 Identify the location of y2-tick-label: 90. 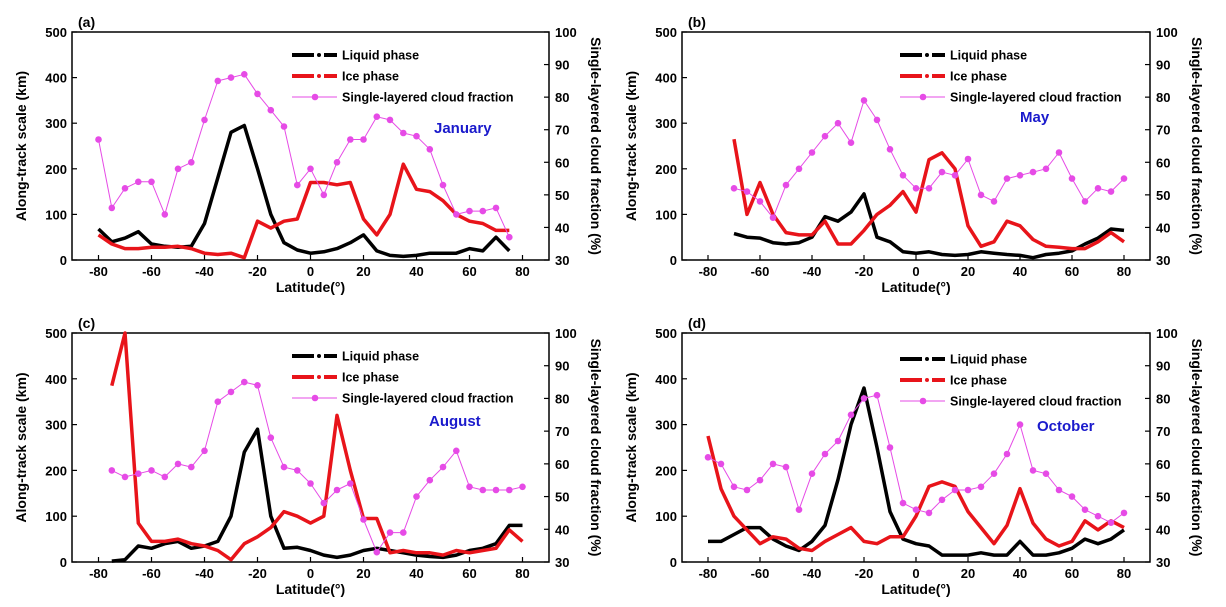
(562, 366).